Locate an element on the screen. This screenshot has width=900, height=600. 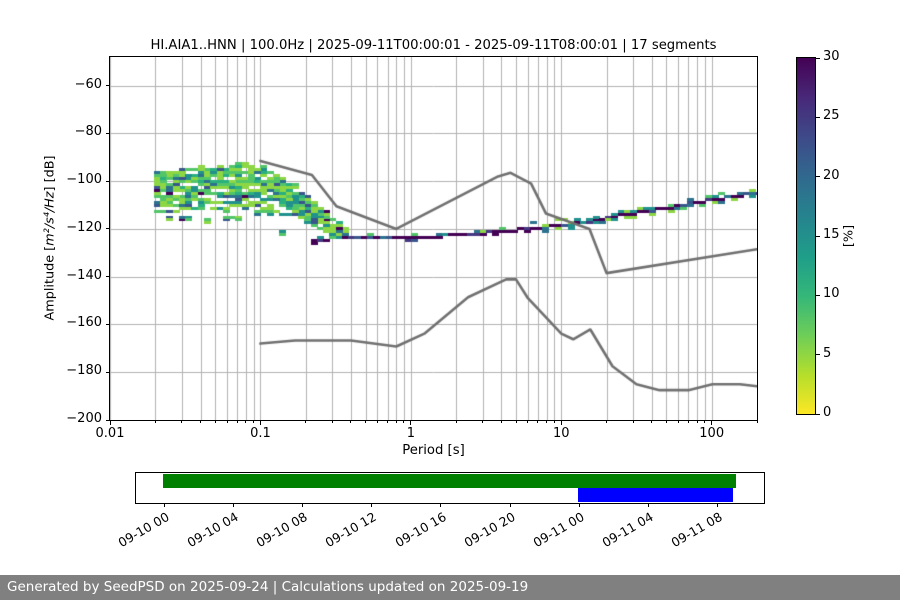
colorbar-tick-label: 0 is located at coordinates (827, 412).